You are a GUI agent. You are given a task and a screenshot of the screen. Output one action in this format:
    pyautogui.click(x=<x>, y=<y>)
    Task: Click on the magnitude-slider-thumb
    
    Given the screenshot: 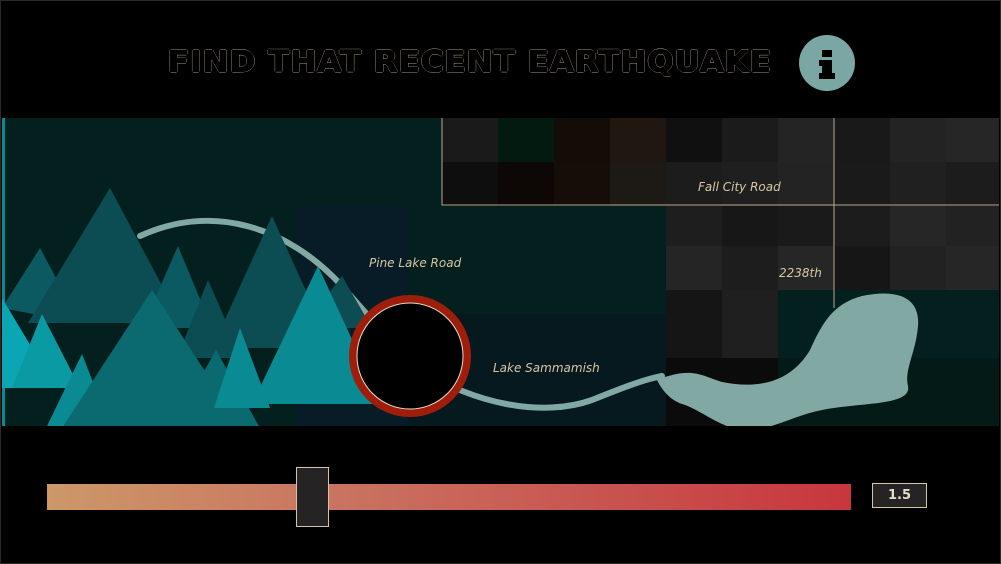 What is the action you would take?
    pyautogui.click(x=312, y=497)
    